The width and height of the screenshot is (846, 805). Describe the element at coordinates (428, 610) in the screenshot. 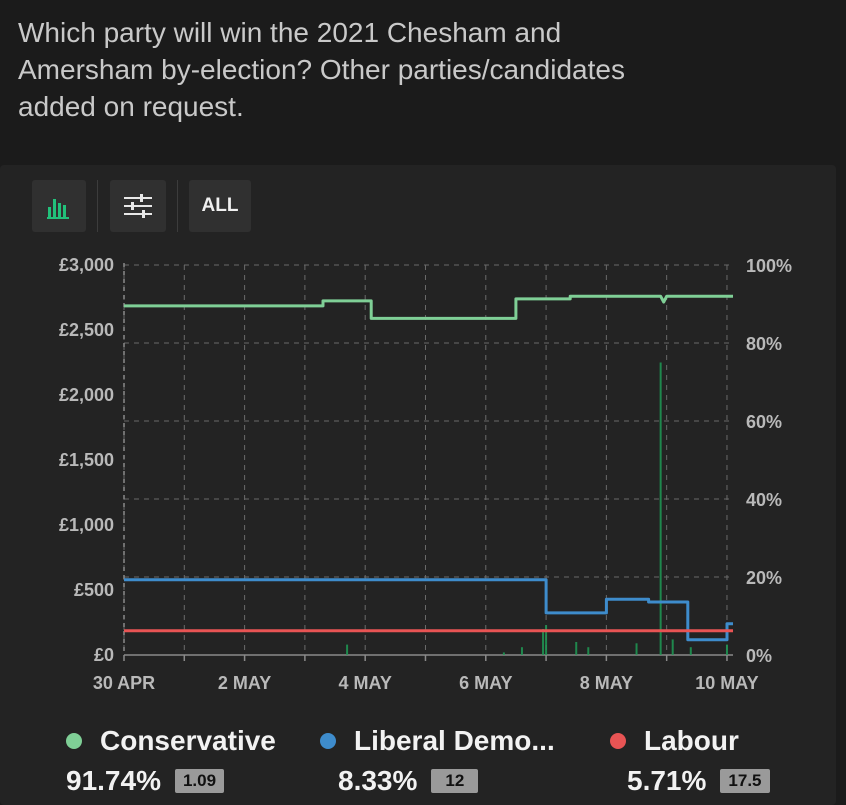

I see `series-line-liberal-democrat` at that location.